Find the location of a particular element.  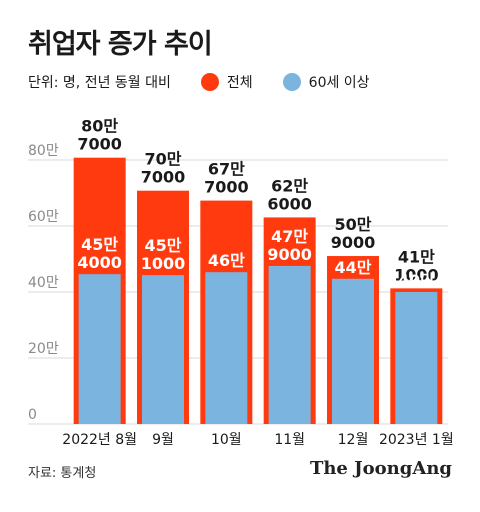

legend-label-60plus: 60세 이상 is located at coordinates (339, 83).